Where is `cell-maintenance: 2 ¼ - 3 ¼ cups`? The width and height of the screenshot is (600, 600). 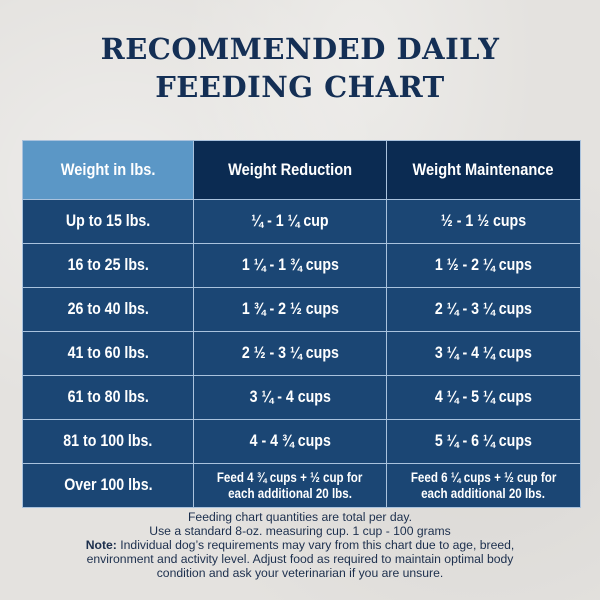
cell-maintenance: 2 ¼ - 3 ¼ cups is located at coordinates (483, 309).